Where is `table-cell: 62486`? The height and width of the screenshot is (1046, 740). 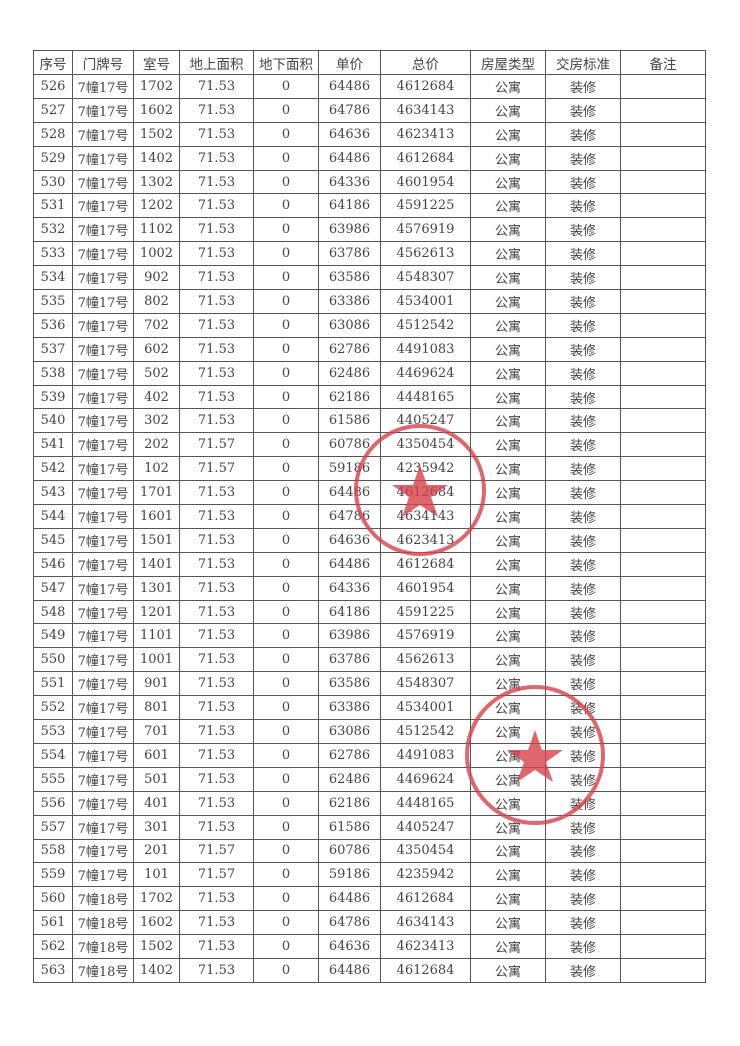 table-cell: 62486 is located at coordinates (349, 779).